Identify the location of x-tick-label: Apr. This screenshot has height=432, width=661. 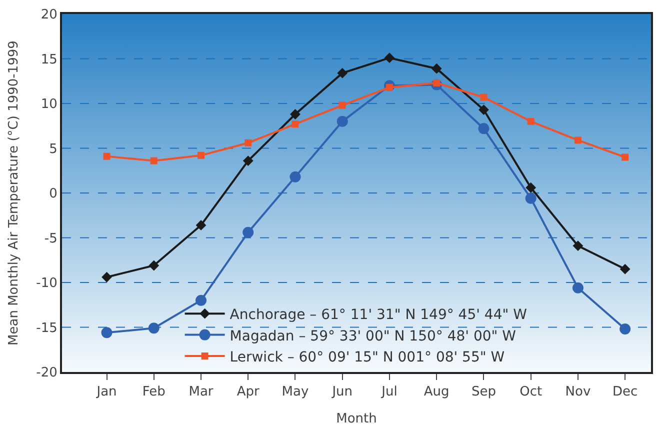
(248, 392).